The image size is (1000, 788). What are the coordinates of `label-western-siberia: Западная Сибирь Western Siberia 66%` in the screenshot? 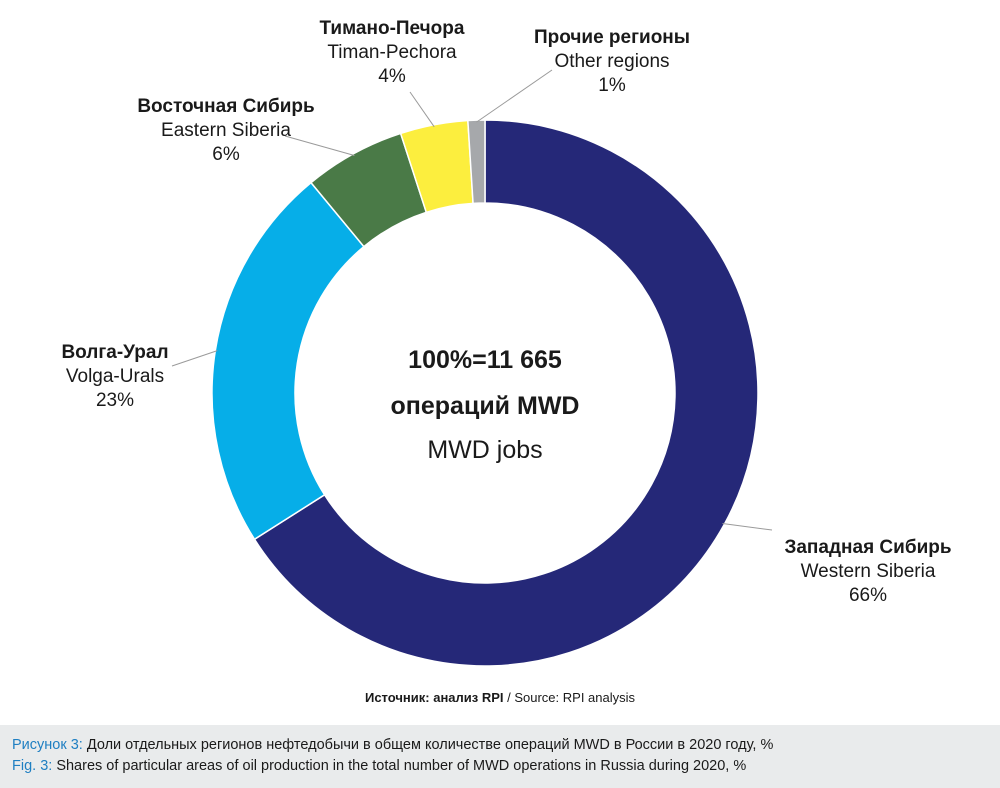 It's located at (867, 571).